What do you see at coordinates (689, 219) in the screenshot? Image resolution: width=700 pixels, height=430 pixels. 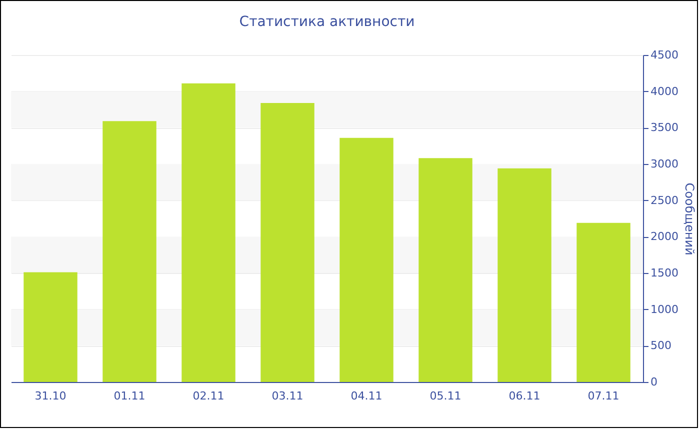 I see `y-axis-title: Сообщений` at bounding box center [689, 219].